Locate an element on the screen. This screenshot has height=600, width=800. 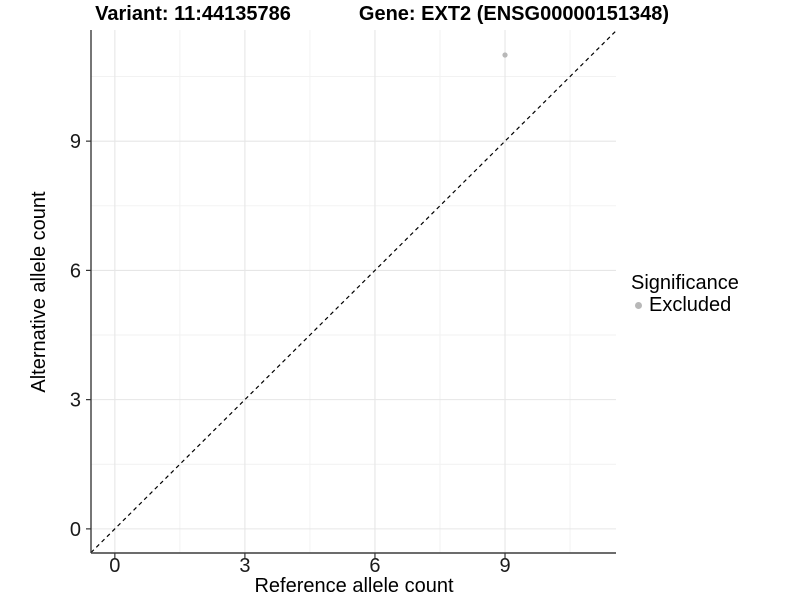
y-axis-title: Alternative allele count is located at coordinates (39, 292).